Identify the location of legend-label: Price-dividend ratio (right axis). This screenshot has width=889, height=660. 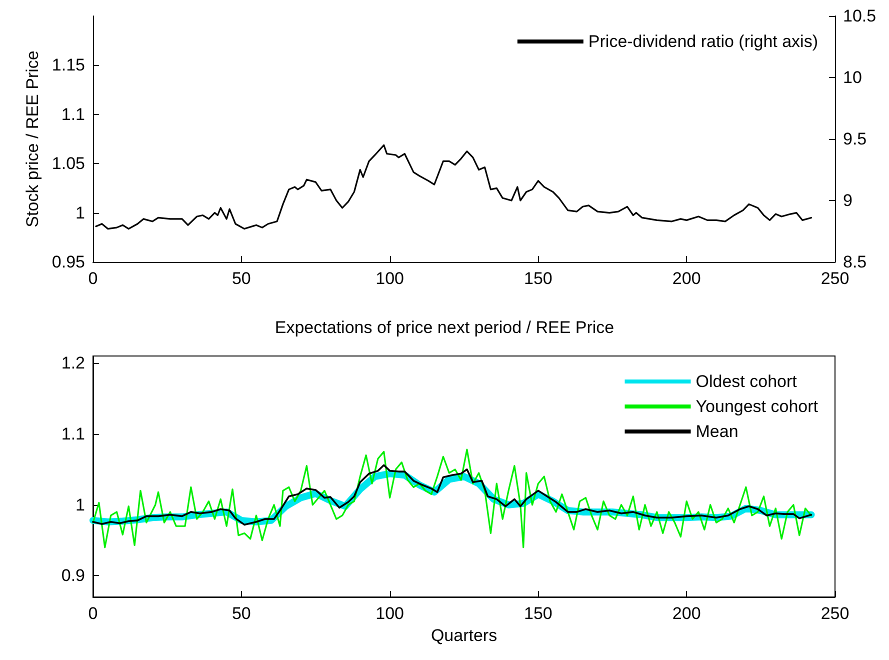
(703, 41).